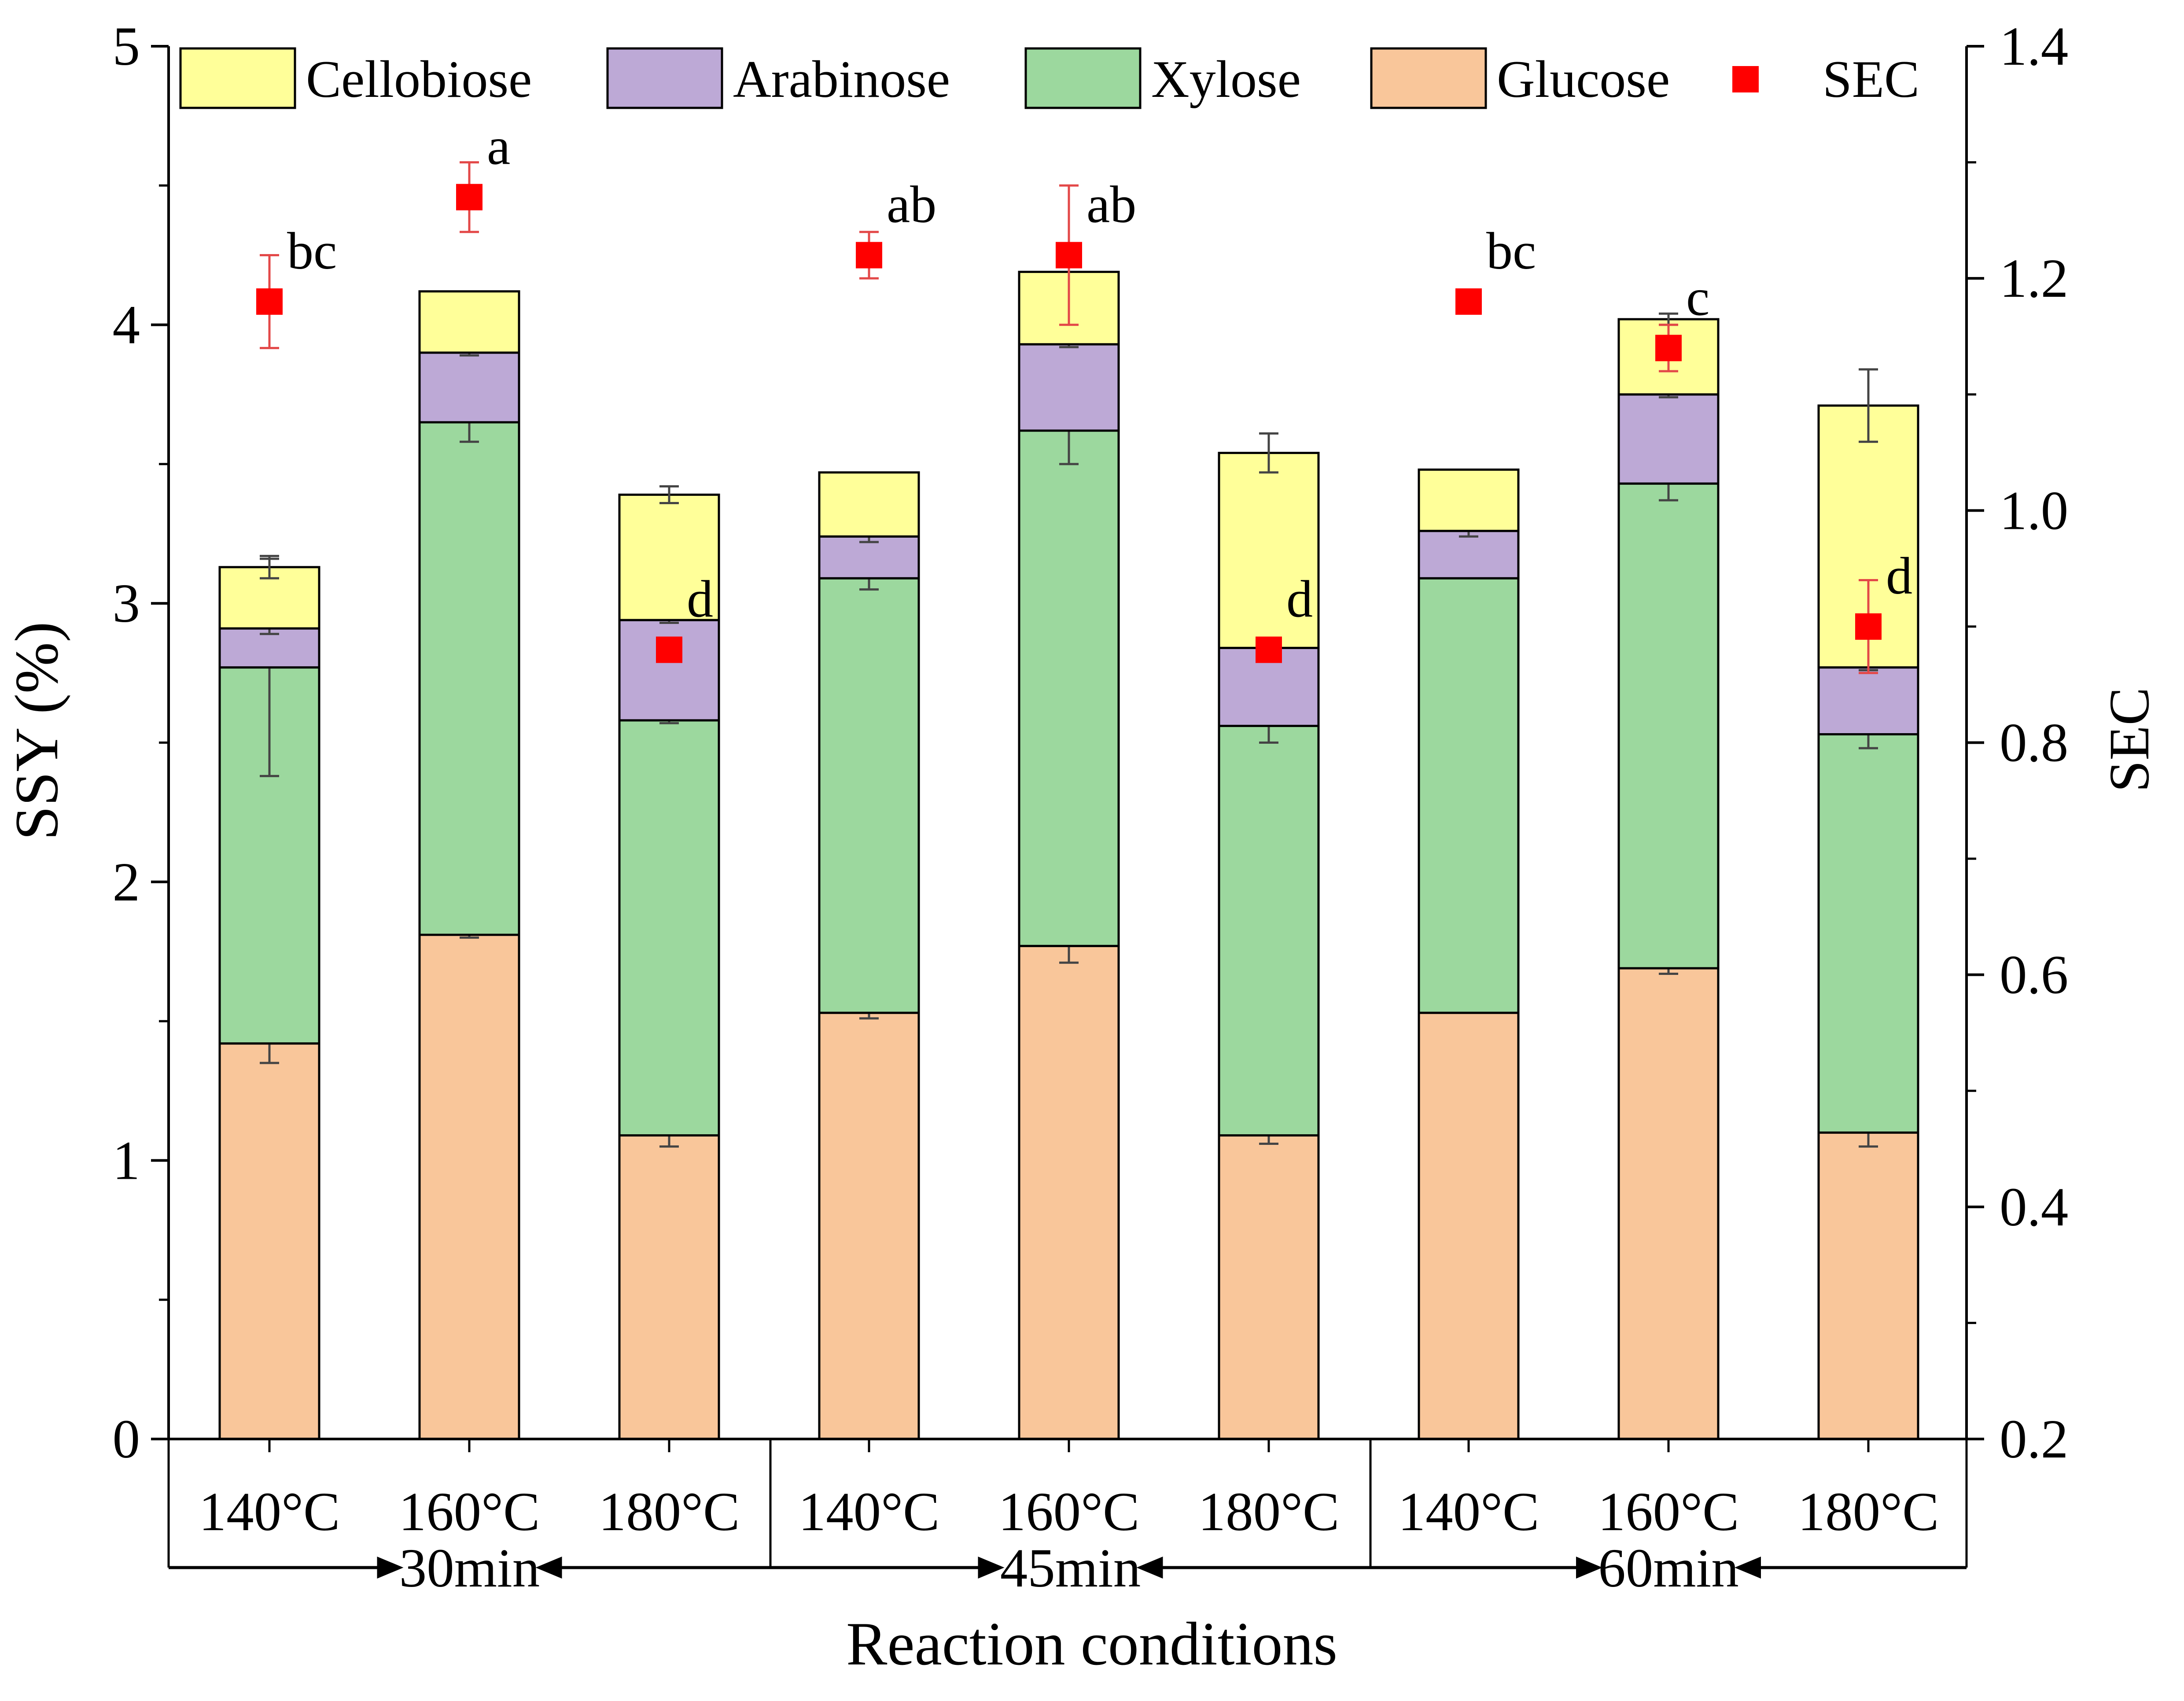  I want to click on legend-label-arabinose: Arabinose, so click(841, 79).